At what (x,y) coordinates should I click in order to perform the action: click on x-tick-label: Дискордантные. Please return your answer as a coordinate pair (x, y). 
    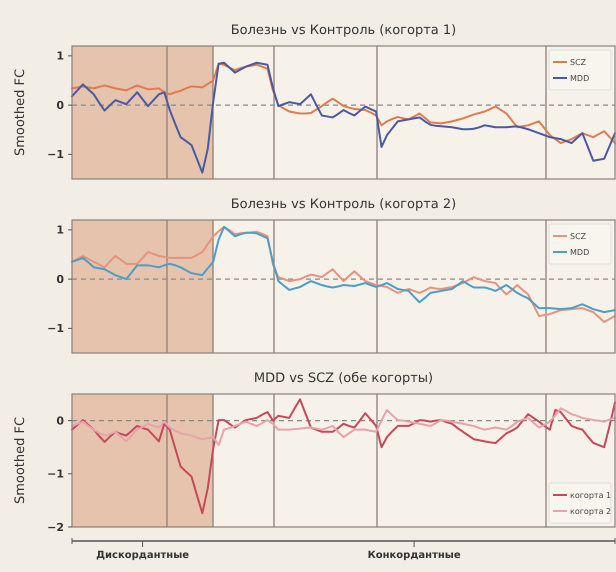
    Looking at the image, I should click on (143, 555).